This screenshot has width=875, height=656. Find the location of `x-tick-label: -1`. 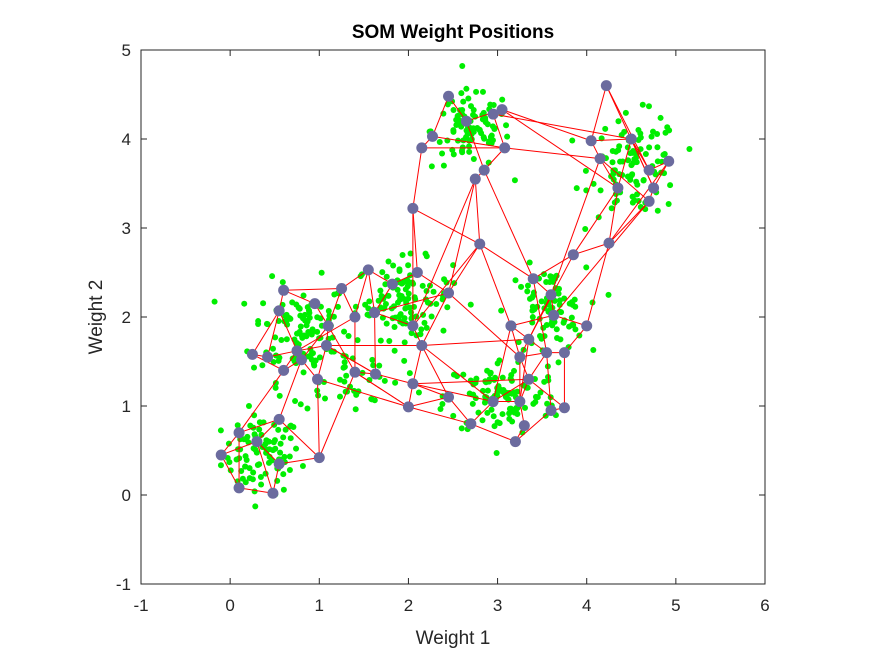

x-tick-label: -1 is located at coordinates (140, 605).